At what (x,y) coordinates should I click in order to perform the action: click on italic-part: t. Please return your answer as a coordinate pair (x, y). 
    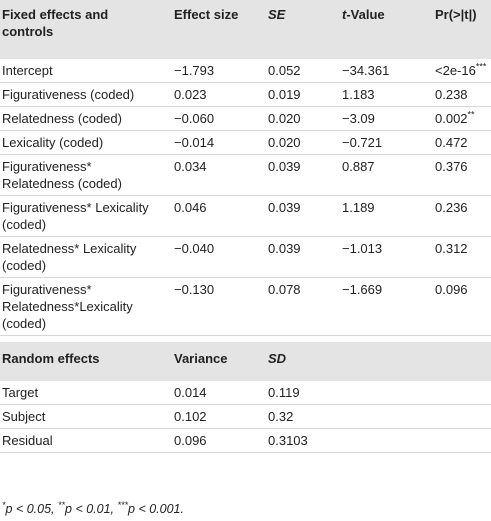
    Looking at the image, I should click on (344, 14).